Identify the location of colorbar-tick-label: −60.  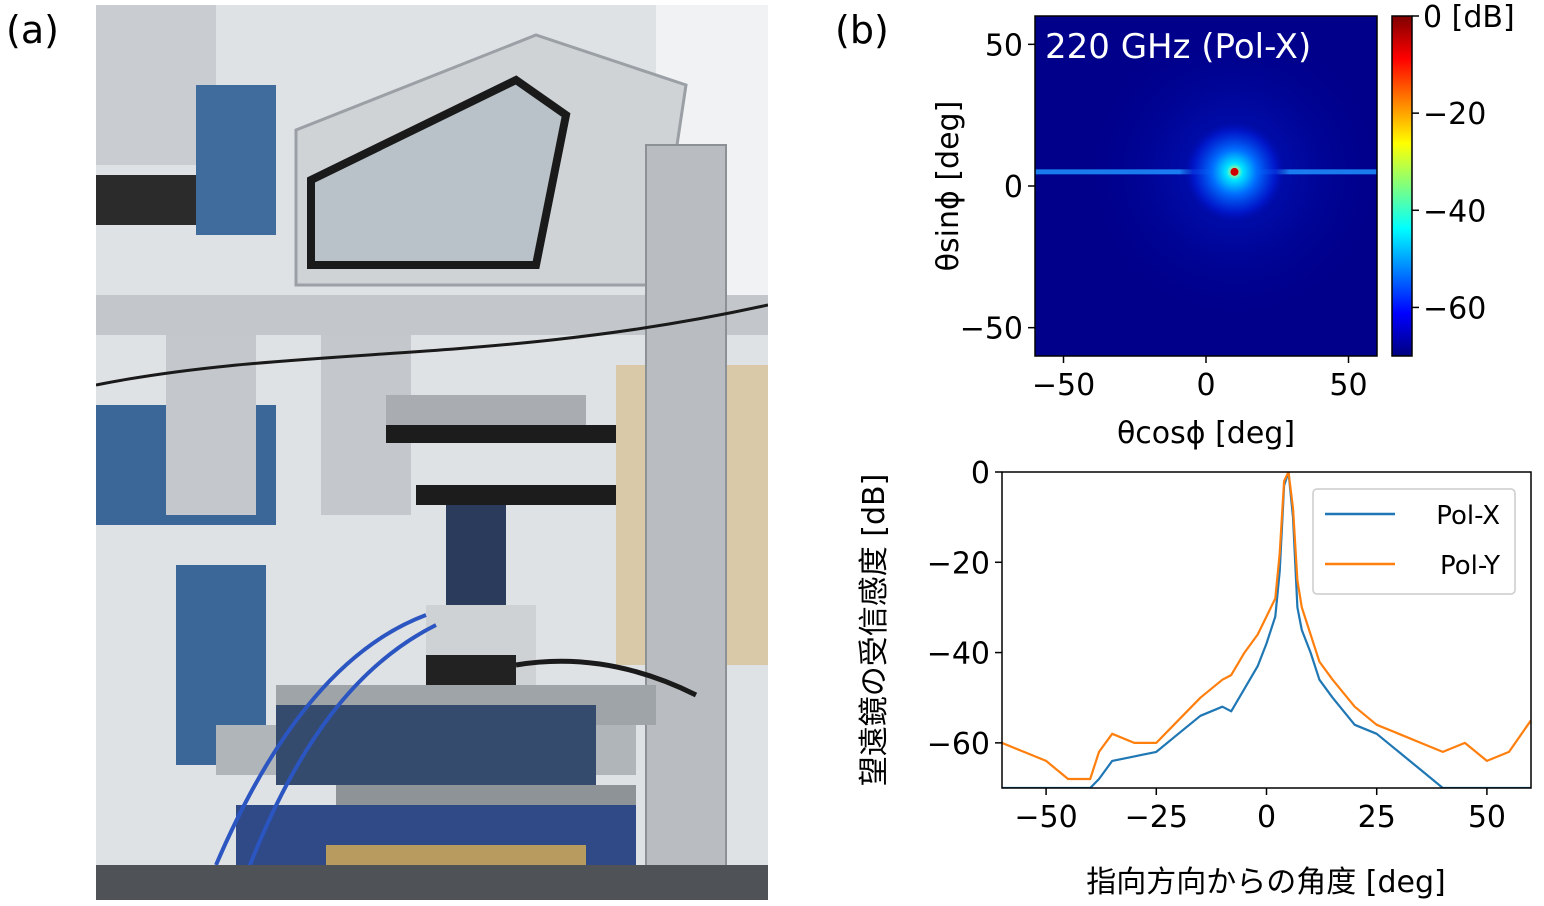
(1454, 308).